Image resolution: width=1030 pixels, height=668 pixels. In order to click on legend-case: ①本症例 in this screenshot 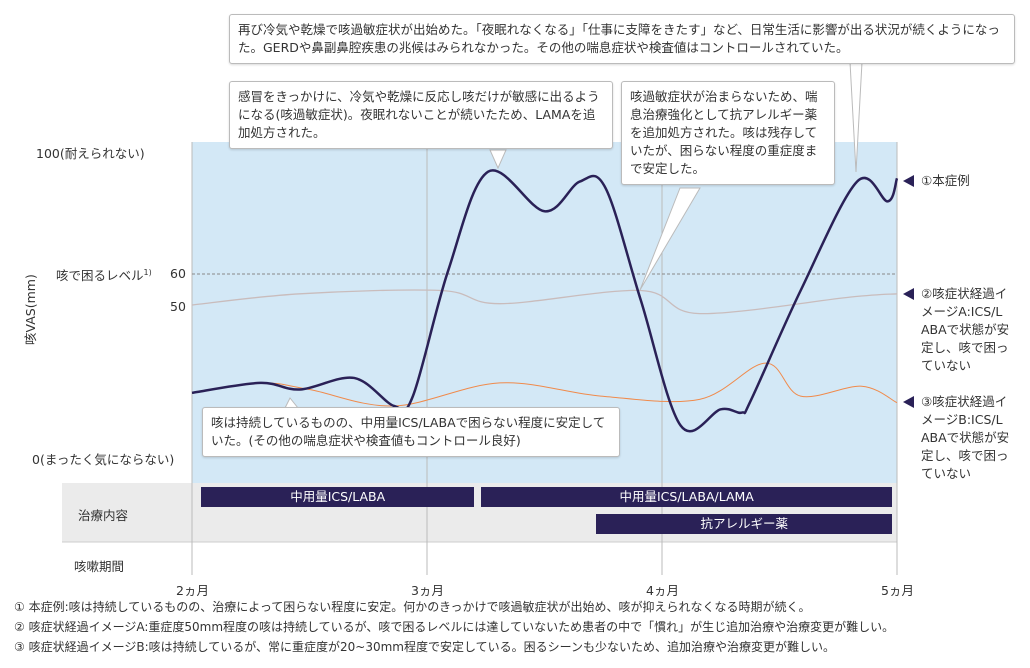, I will do `click(962, 181)`.